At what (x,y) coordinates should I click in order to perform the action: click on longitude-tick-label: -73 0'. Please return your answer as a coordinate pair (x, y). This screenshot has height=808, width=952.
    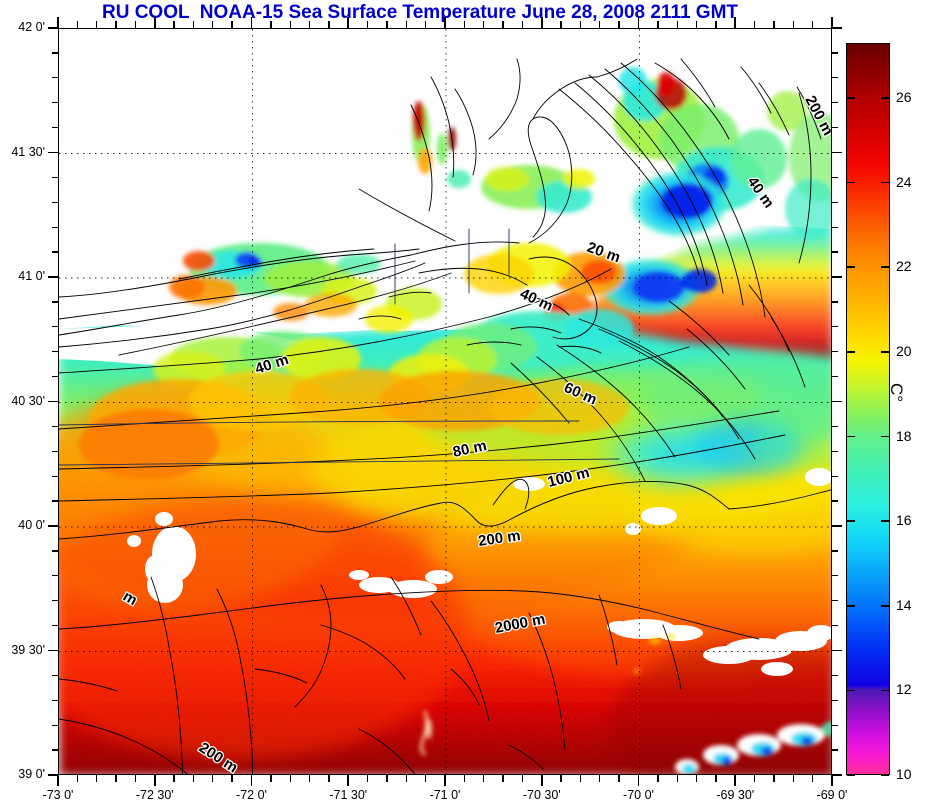
    Looking at the image, I should click on (58, 795).